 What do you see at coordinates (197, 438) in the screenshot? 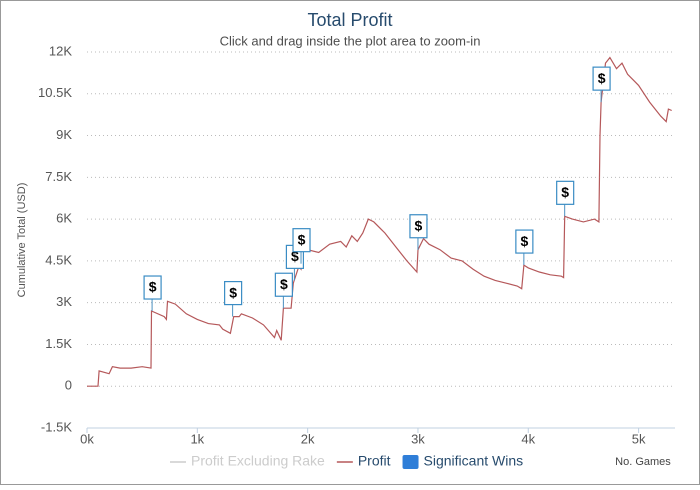
I see `x-tick-label: 1k` at bounding box center [197, 438].